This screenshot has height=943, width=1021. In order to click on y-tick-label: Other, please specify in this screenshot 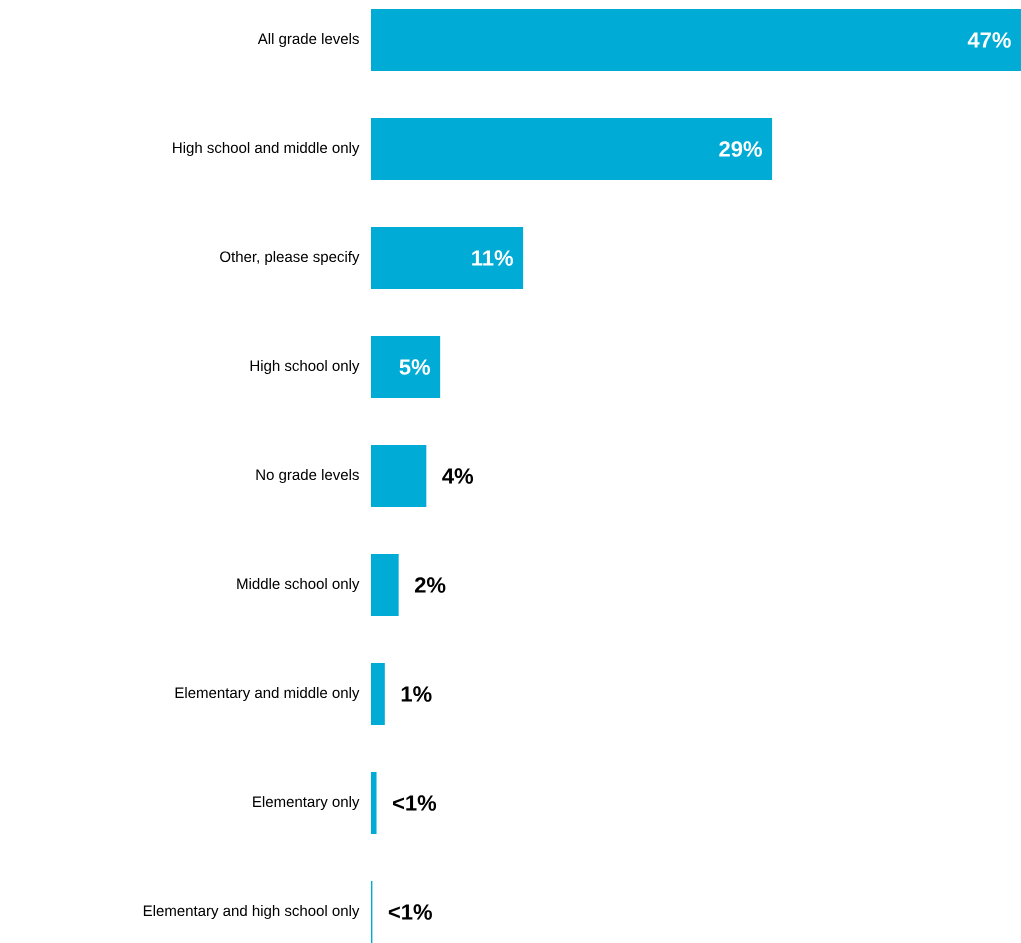, I will do `click(290, 258)`.